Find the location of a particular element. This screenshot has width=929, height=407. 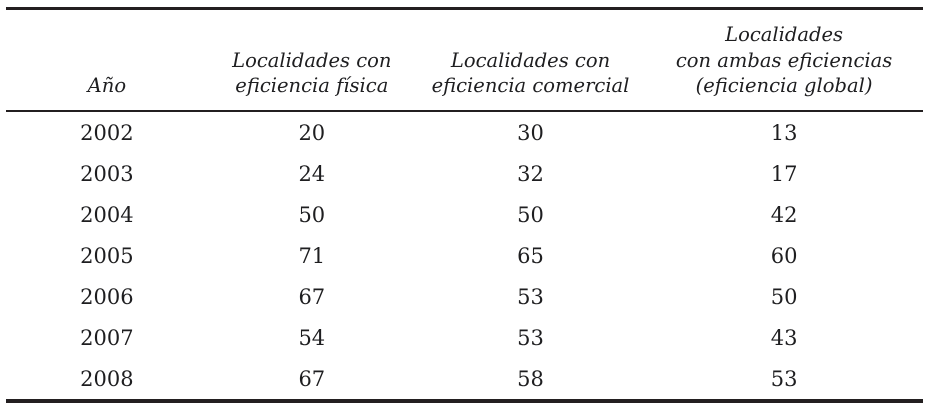

cell-fisica: 20 is located at coordinates (312, 132).